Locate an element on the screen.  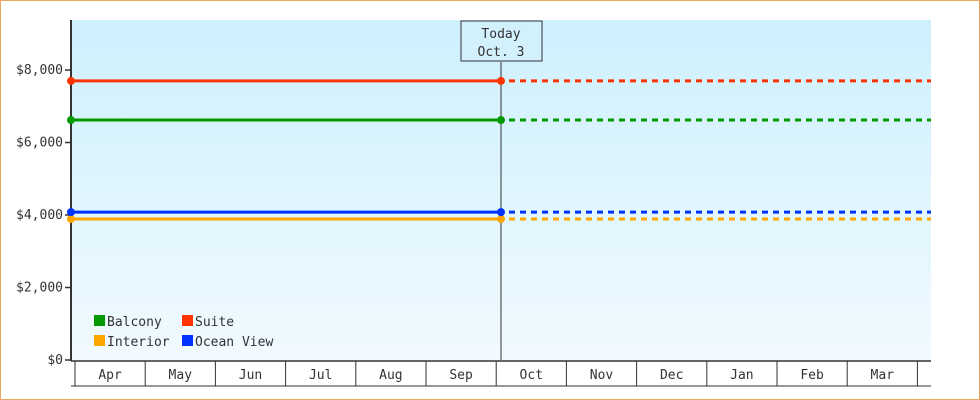
x-axis: Apr May Jun Jul Aug Sep Oct Nov Dec Jan Feb Mar is located at coordinates (501, 373).